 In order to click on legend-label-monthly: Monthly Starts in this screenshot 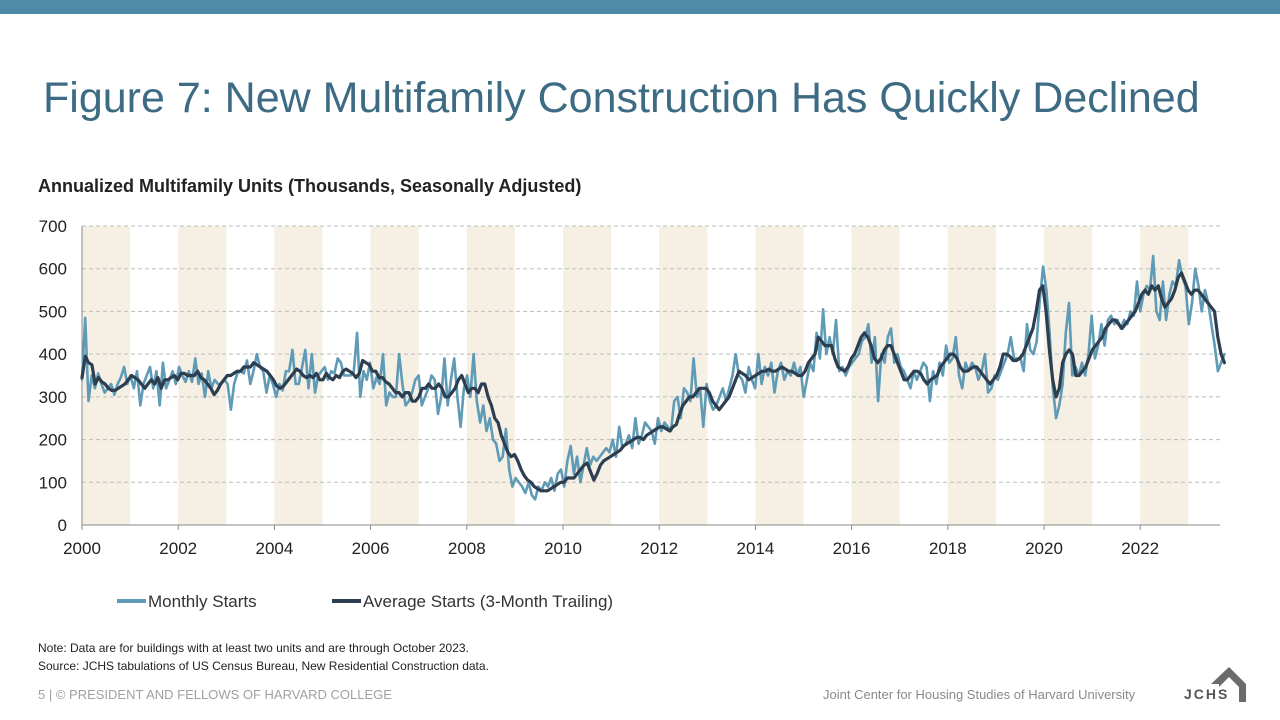, I will do `click(202, 601)`.